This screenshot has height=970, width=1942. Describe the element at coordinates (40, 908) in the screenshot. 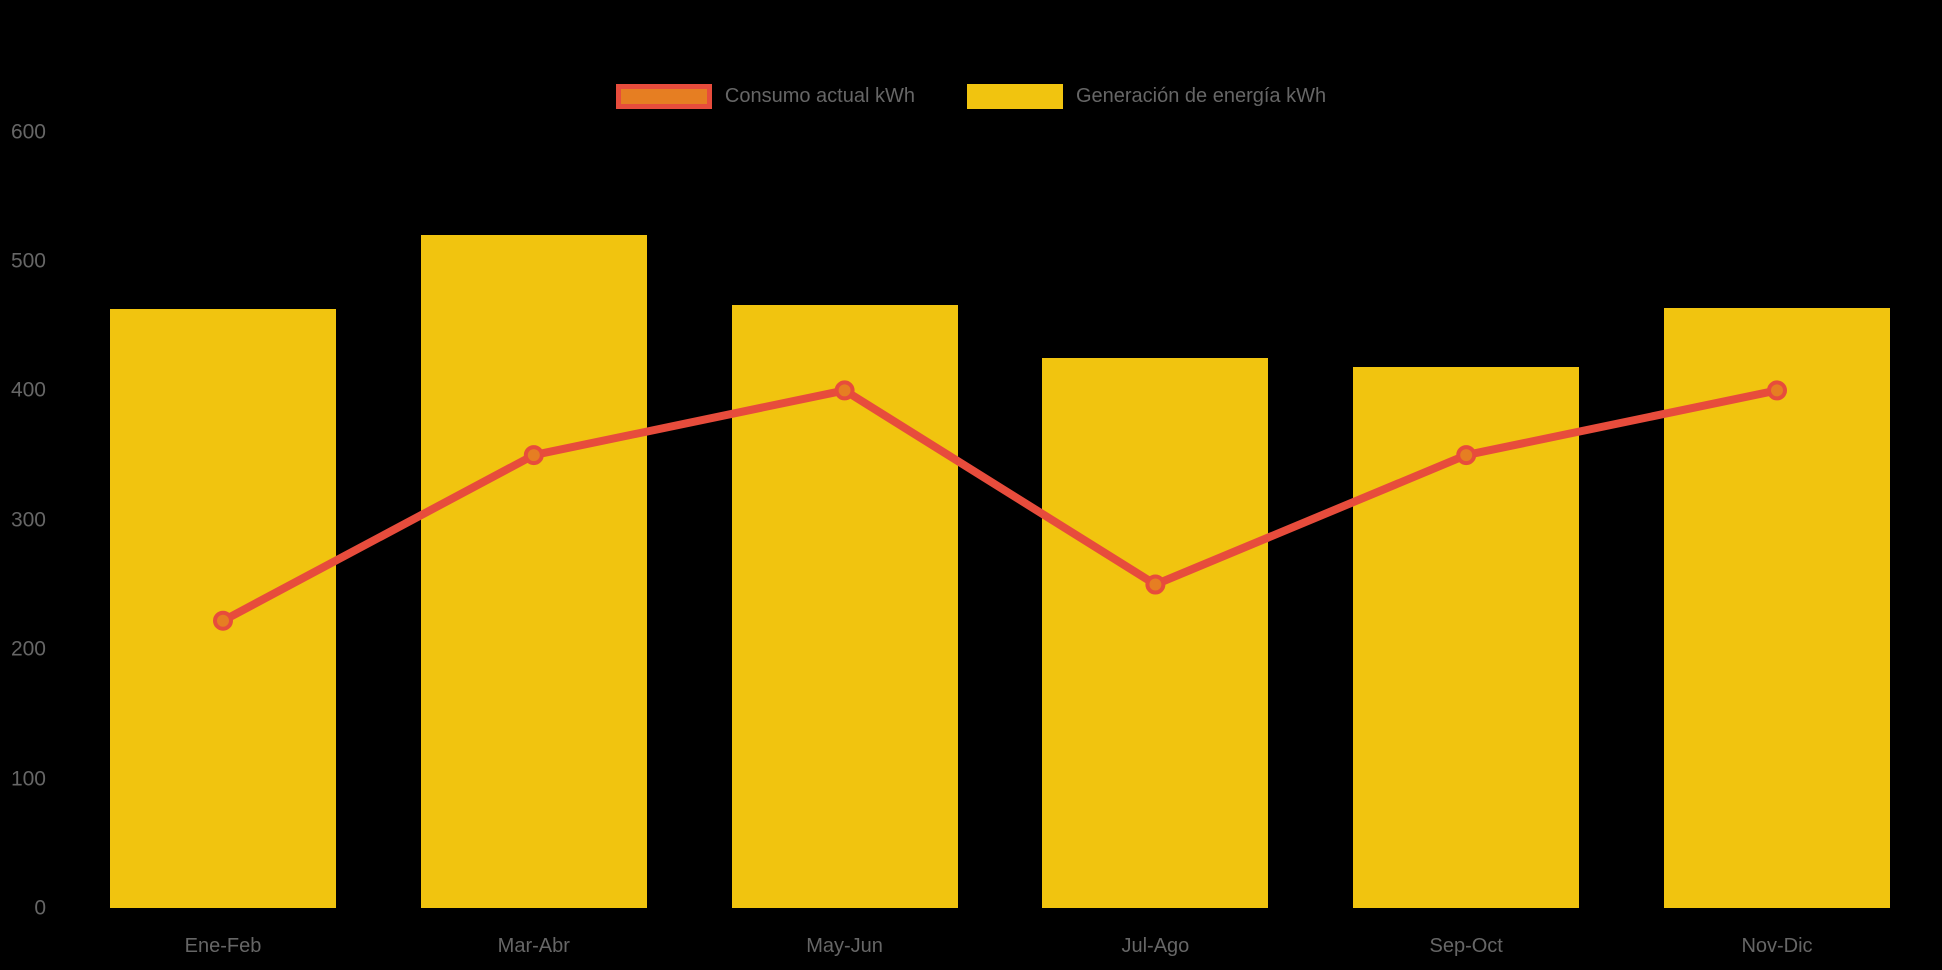

I see `y-tick-label-0: 0` at that location.